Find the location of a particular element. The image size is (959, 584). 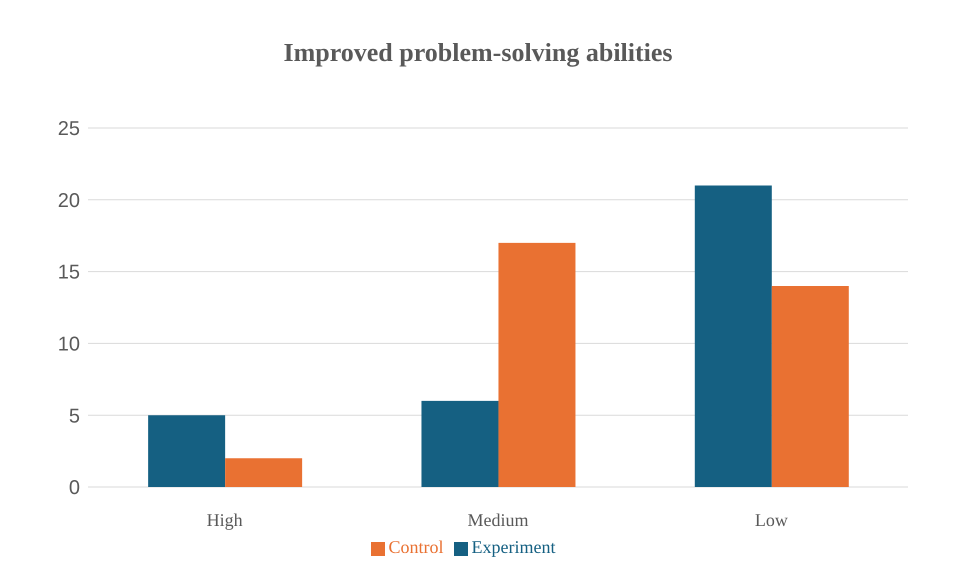

y-tick-label: 5 is located at coordinates (74, 416).